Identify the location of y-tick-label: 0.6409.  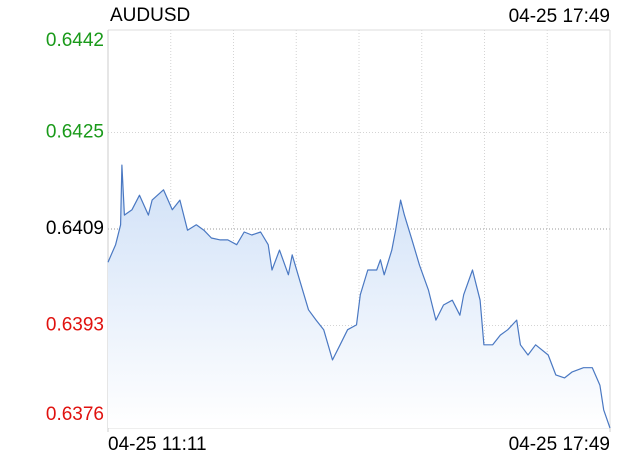
(75, 228).